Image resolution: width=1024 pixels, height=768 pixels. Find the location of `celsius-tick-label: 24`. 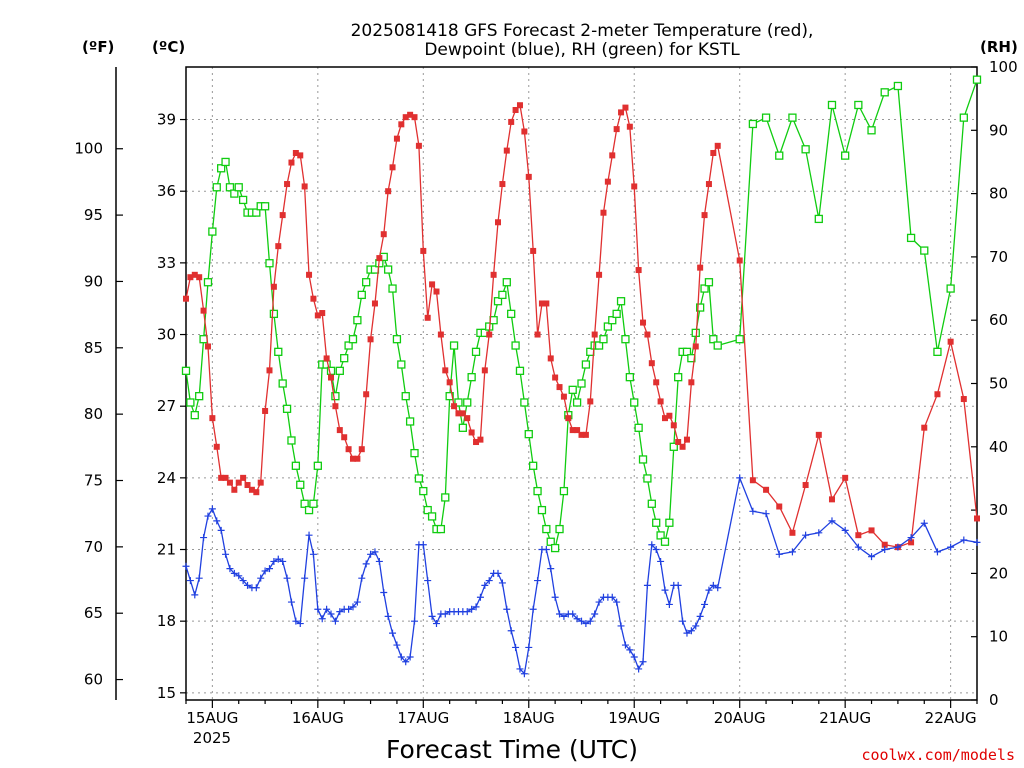

celsius-tick-label: 24 is located at coordinates (166, 478).